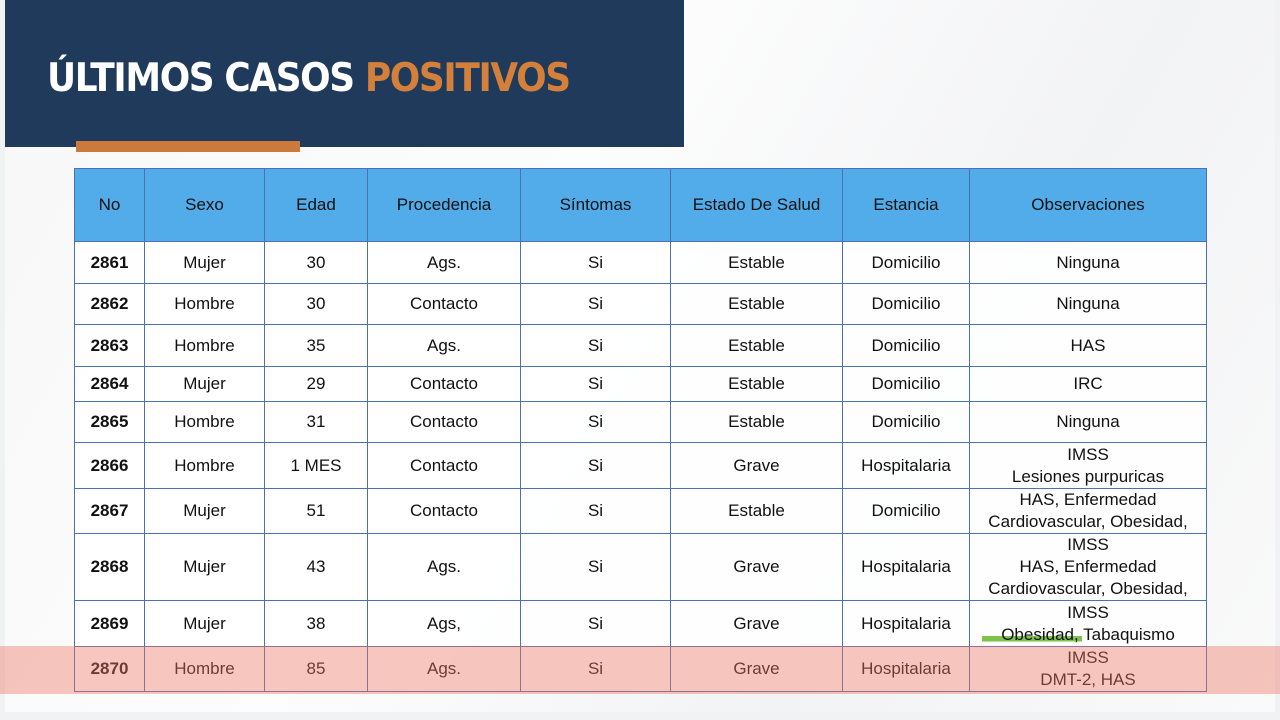 This screenshot has height=720, width=1280. What do you see at coordinates (1088, 679) in the screenshot?
I see `observation-line: DMT-2, HAS` at bounding box center [1088, 679].